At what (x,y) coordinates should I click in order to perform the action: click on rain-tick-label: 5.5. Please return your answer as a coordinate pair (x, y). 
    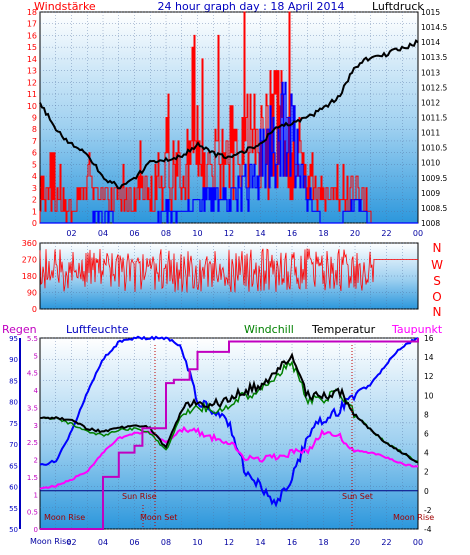
    Looking at the image, I should click on (32, 339).